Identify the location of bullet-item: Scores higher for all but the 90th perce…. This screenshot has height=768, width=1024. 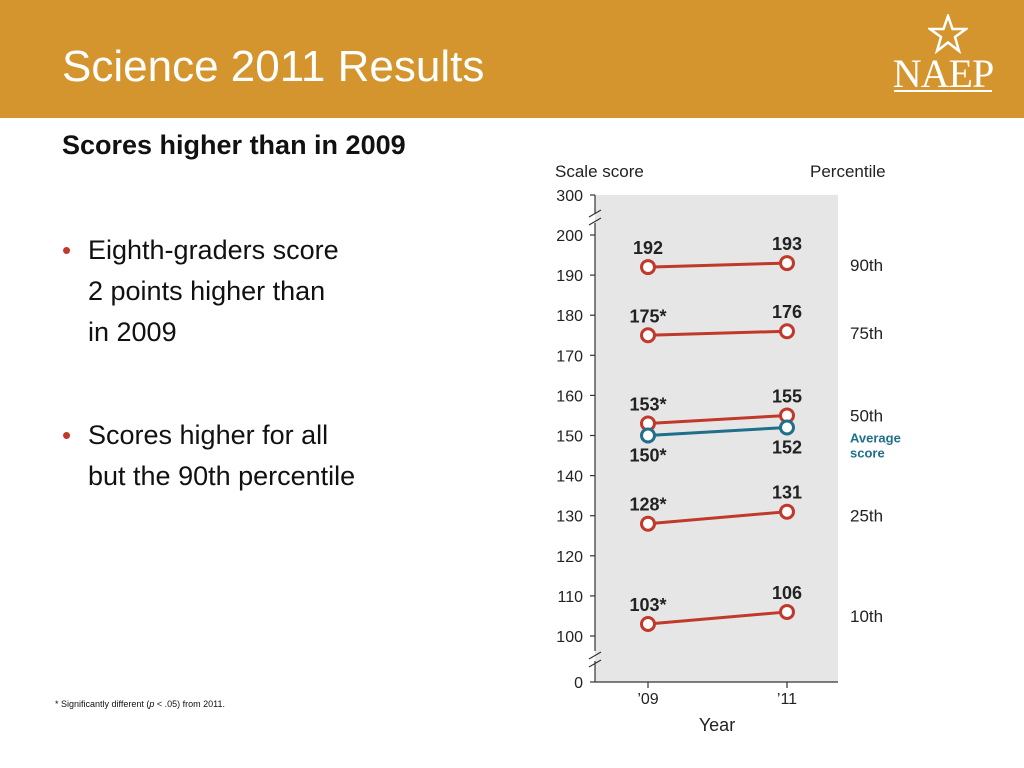
(252, 456).